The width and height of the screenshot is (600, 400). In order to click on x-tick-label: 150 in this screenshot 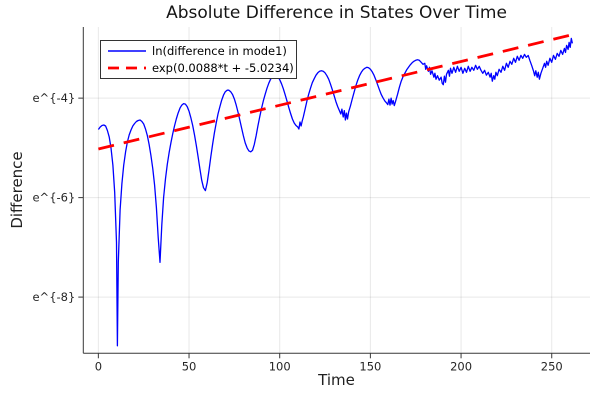, I will do `click(370, 366)`.